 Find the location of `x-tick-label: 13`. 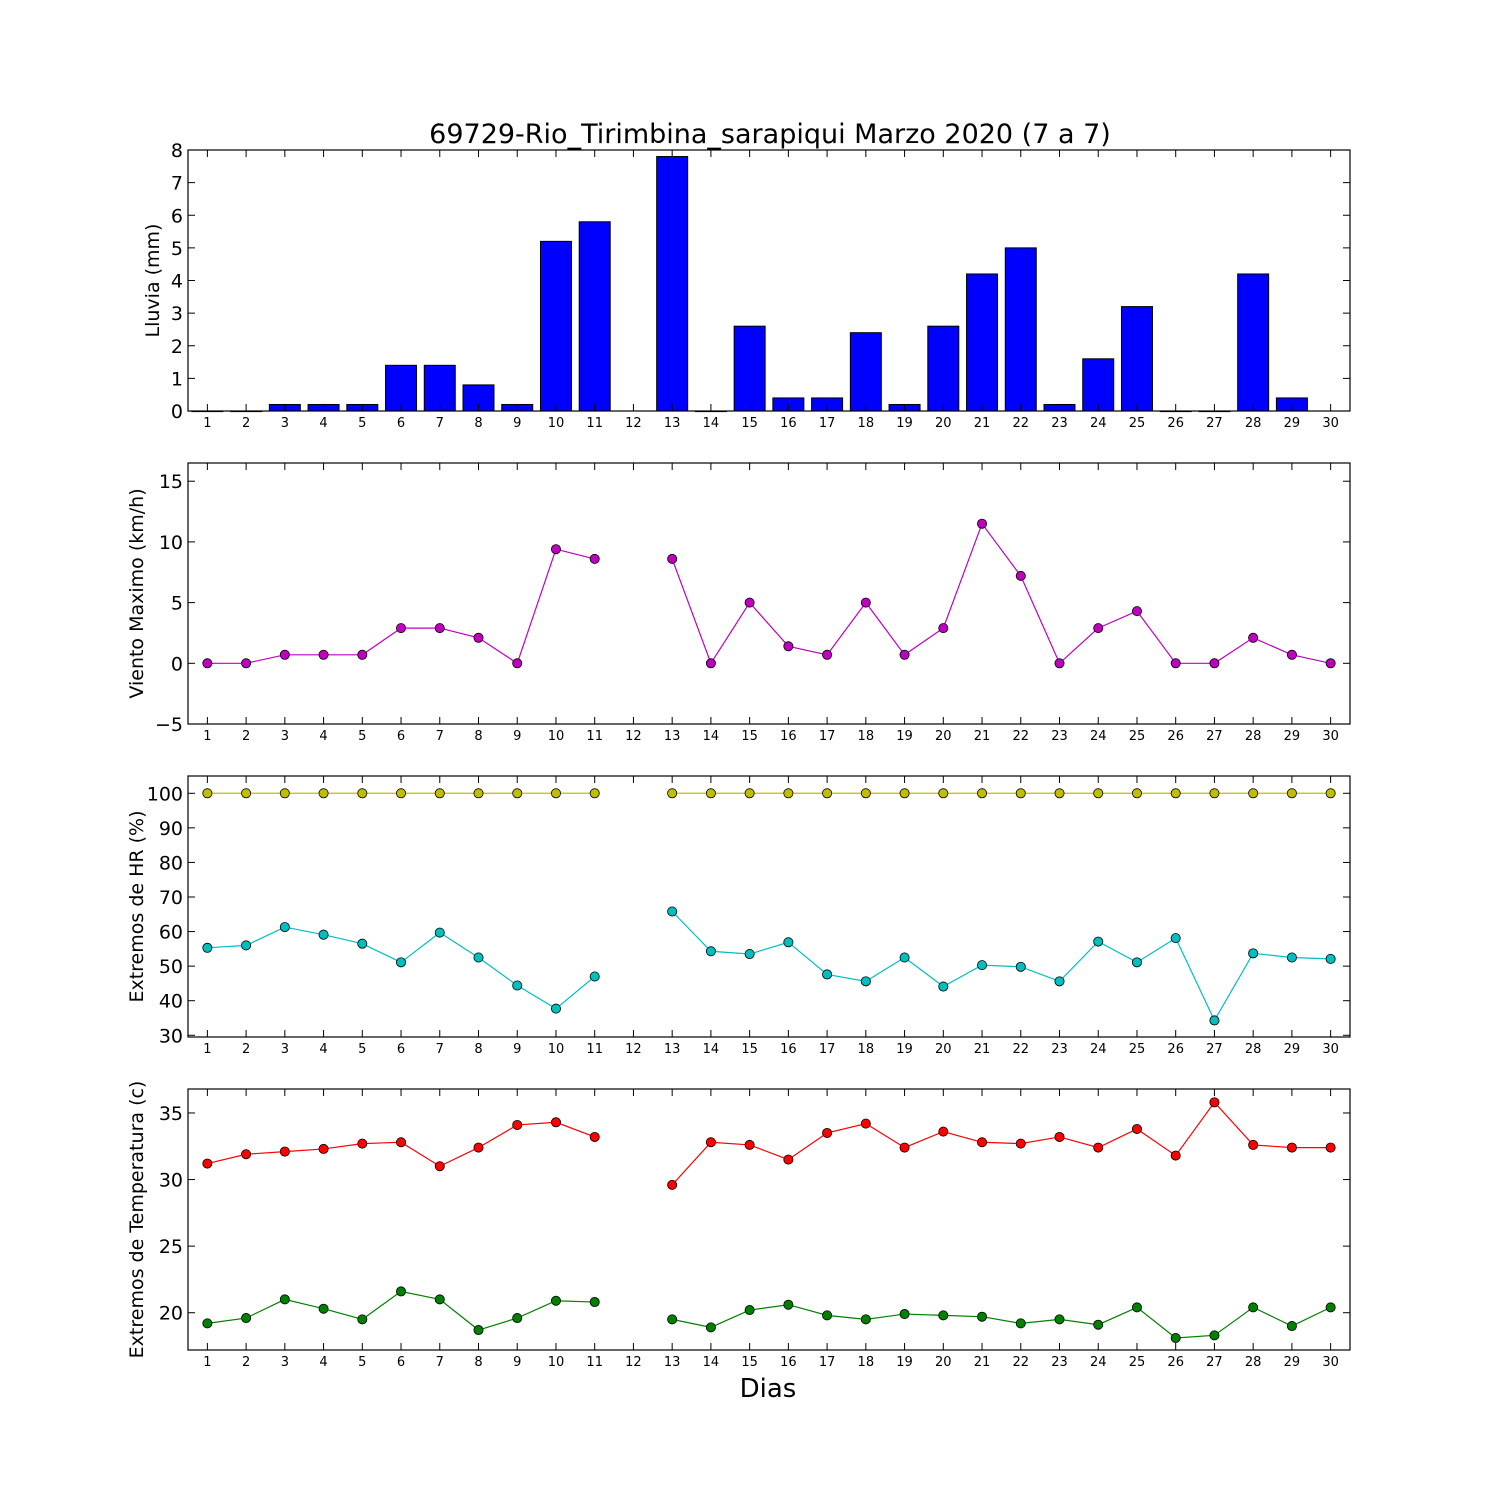

x-tick-label: 13 is located at coordinates (672, 1362).